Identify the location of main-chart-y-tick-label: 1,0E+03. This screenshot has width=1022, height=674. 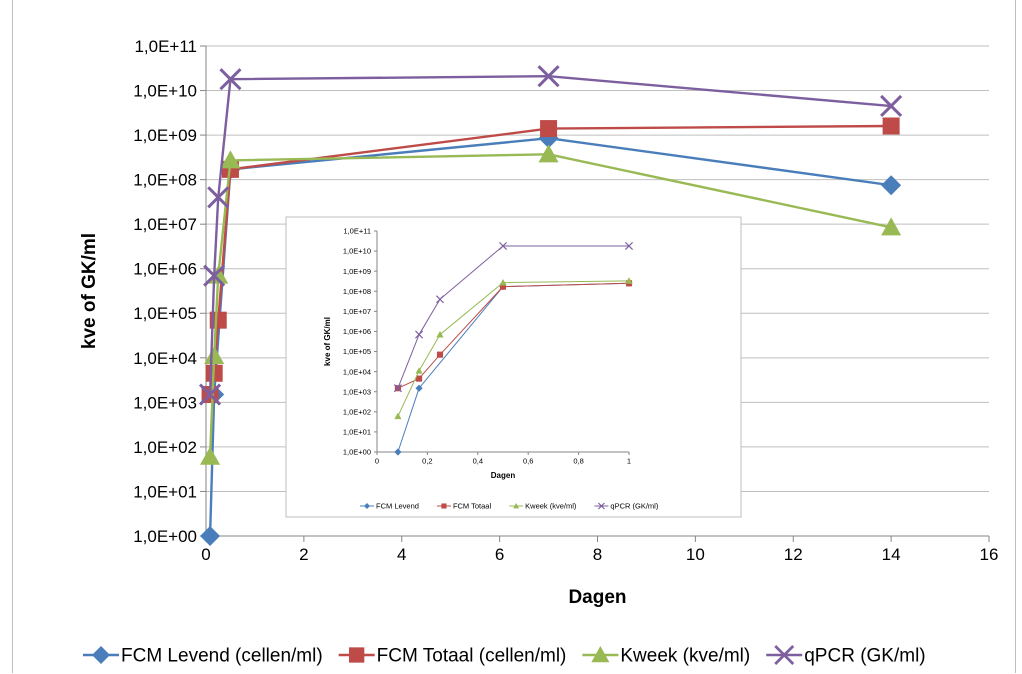
(165, 402).